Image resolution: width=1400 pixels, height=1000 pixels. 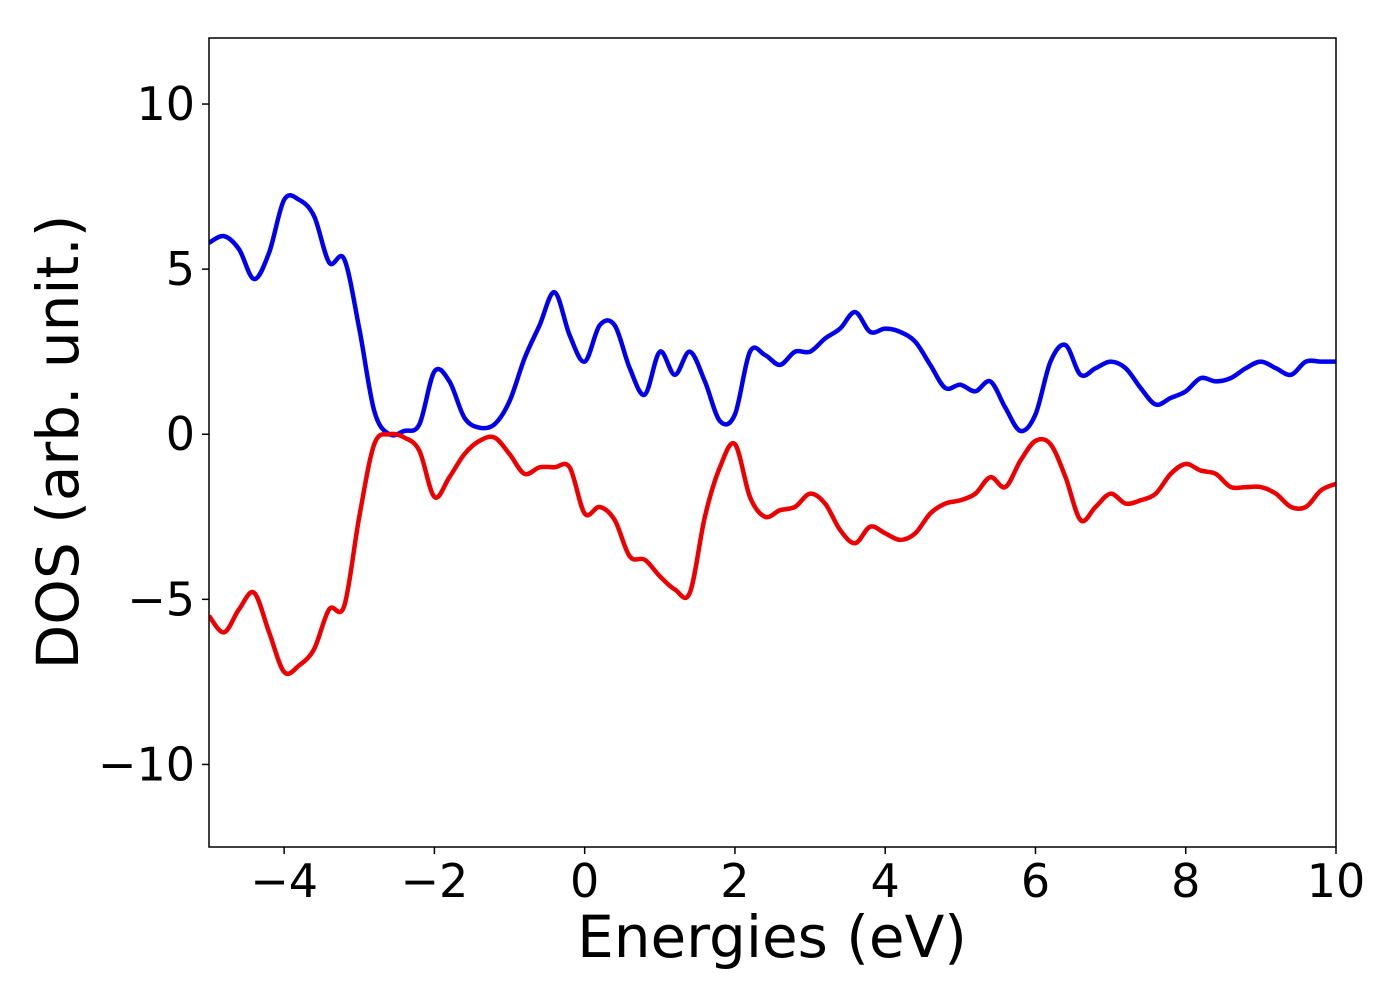 I want to click on x-tick-label: −4, so click(x=284, y=881).